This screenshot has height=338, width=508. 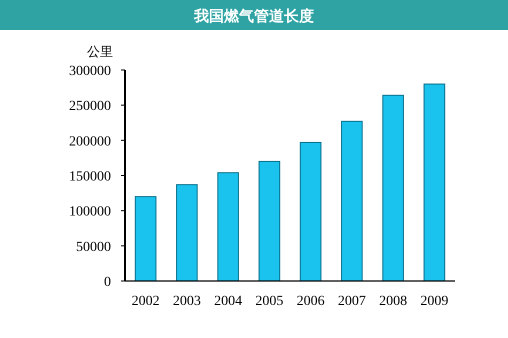 What do you see at coordinates (228, 301) in the screenshot?
I see `x-tick-label: 2004` at bounding box center [228, 301].